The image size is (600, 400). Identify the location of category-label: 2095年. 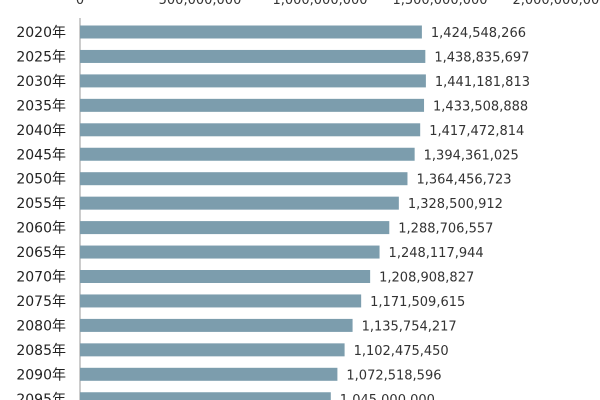
(41, 396).